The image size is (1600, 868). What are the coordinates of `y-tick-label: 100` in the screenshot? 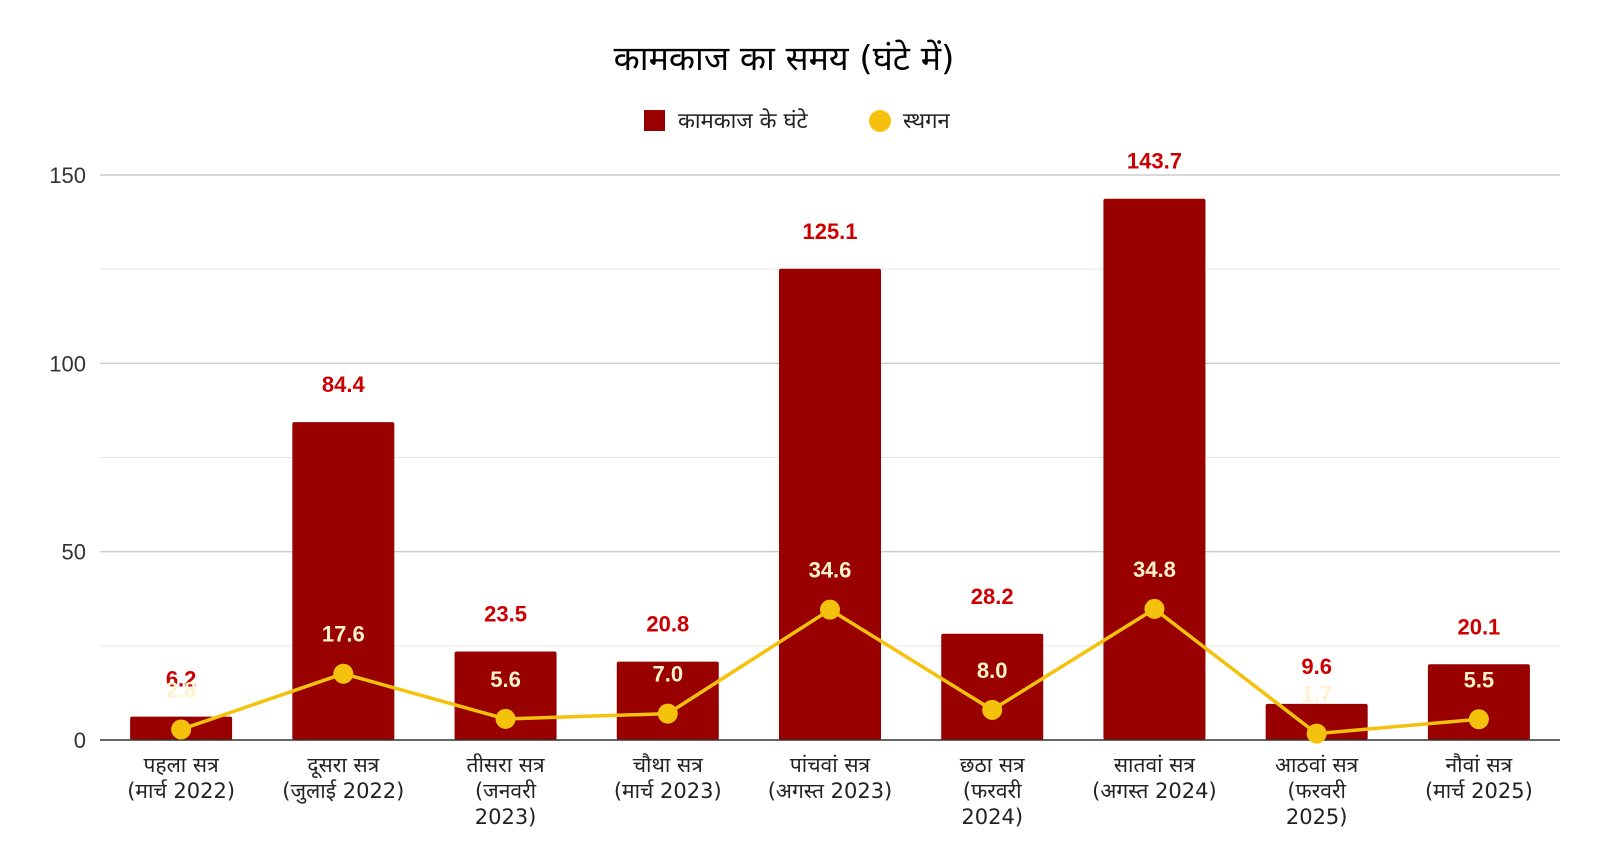 It's located at (67, 363).